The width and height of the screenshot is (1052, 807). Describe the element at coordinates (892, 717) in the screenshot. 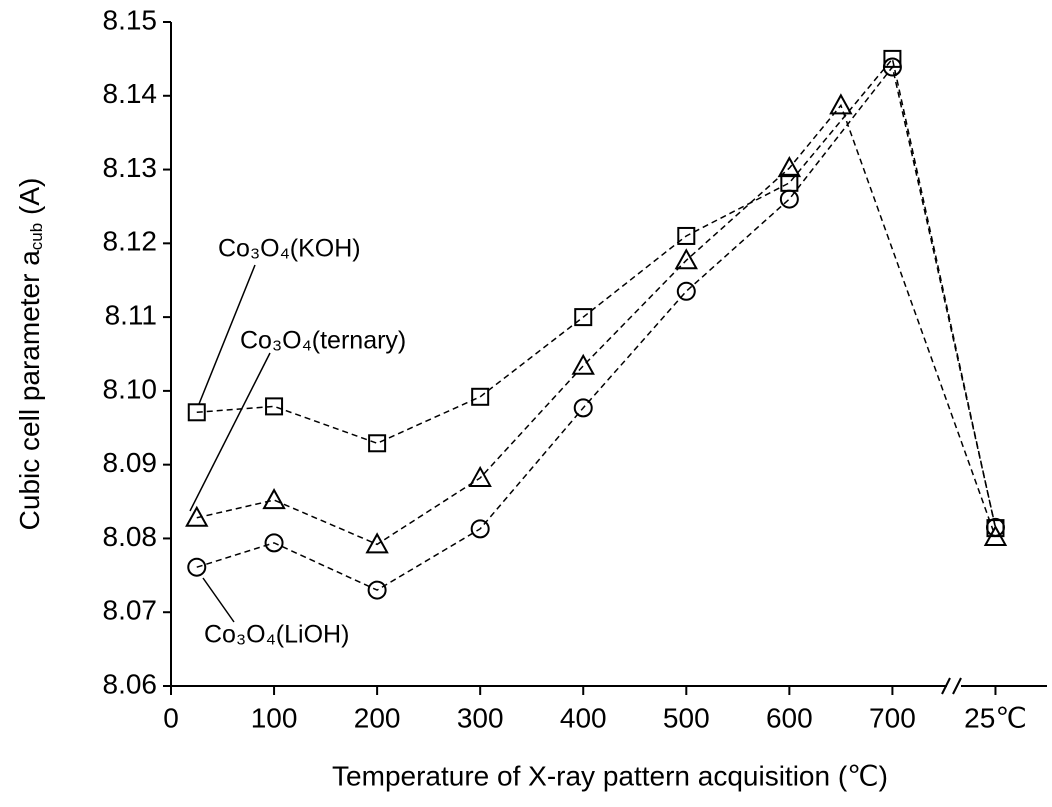

I see `x-tick-label: 700` at that location.